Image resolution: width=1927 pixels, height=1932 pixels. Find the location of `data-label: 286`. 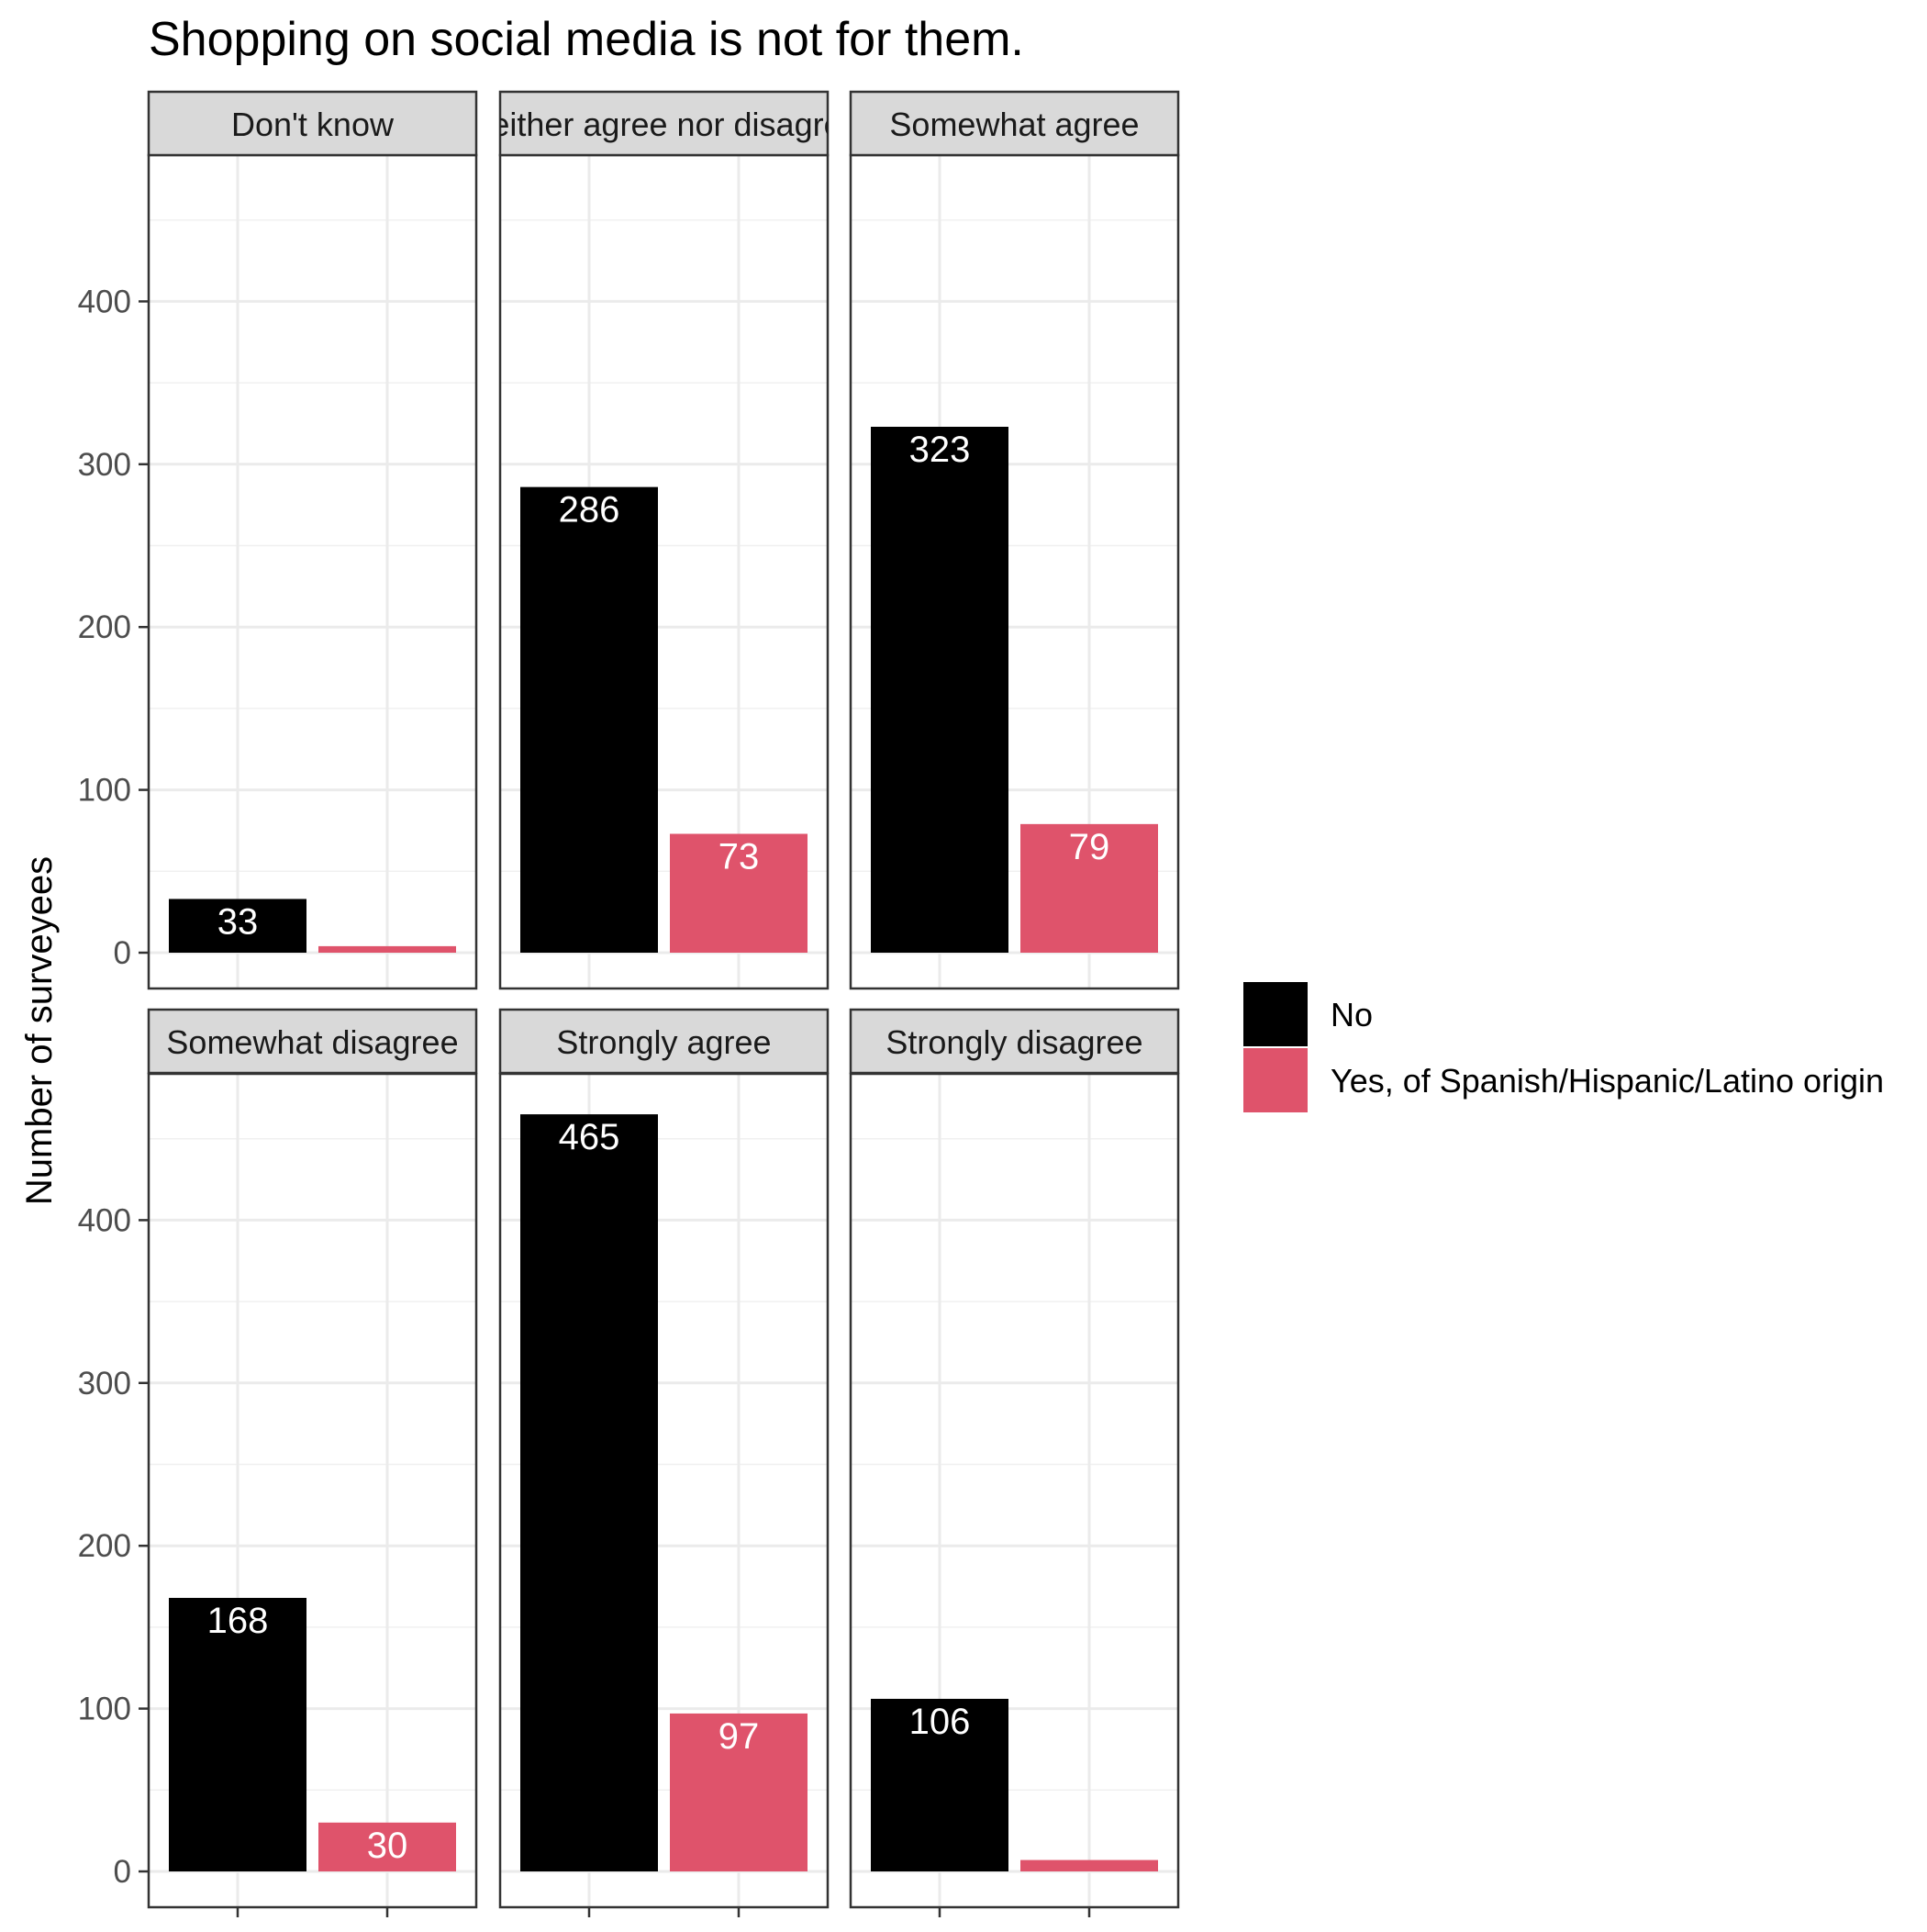

data-label: 286 is located at coordinates (589, 510).